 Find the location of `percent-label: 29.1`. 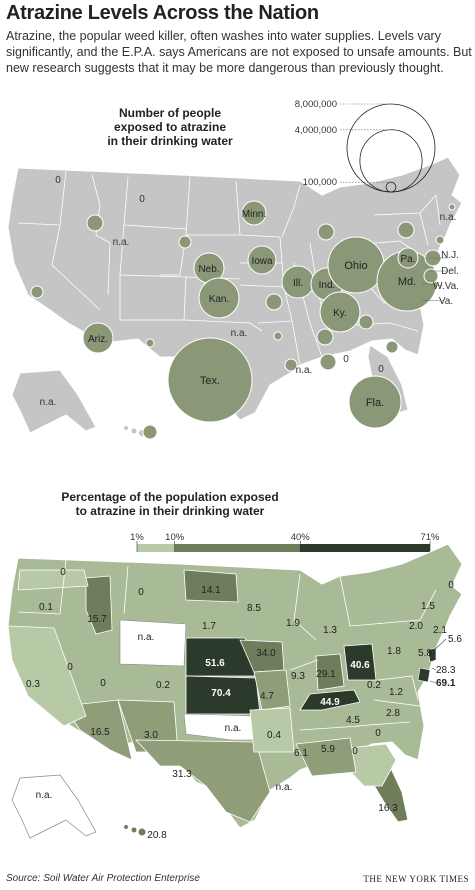

percent-label: 29.1 is located at coordinates (326, 674).